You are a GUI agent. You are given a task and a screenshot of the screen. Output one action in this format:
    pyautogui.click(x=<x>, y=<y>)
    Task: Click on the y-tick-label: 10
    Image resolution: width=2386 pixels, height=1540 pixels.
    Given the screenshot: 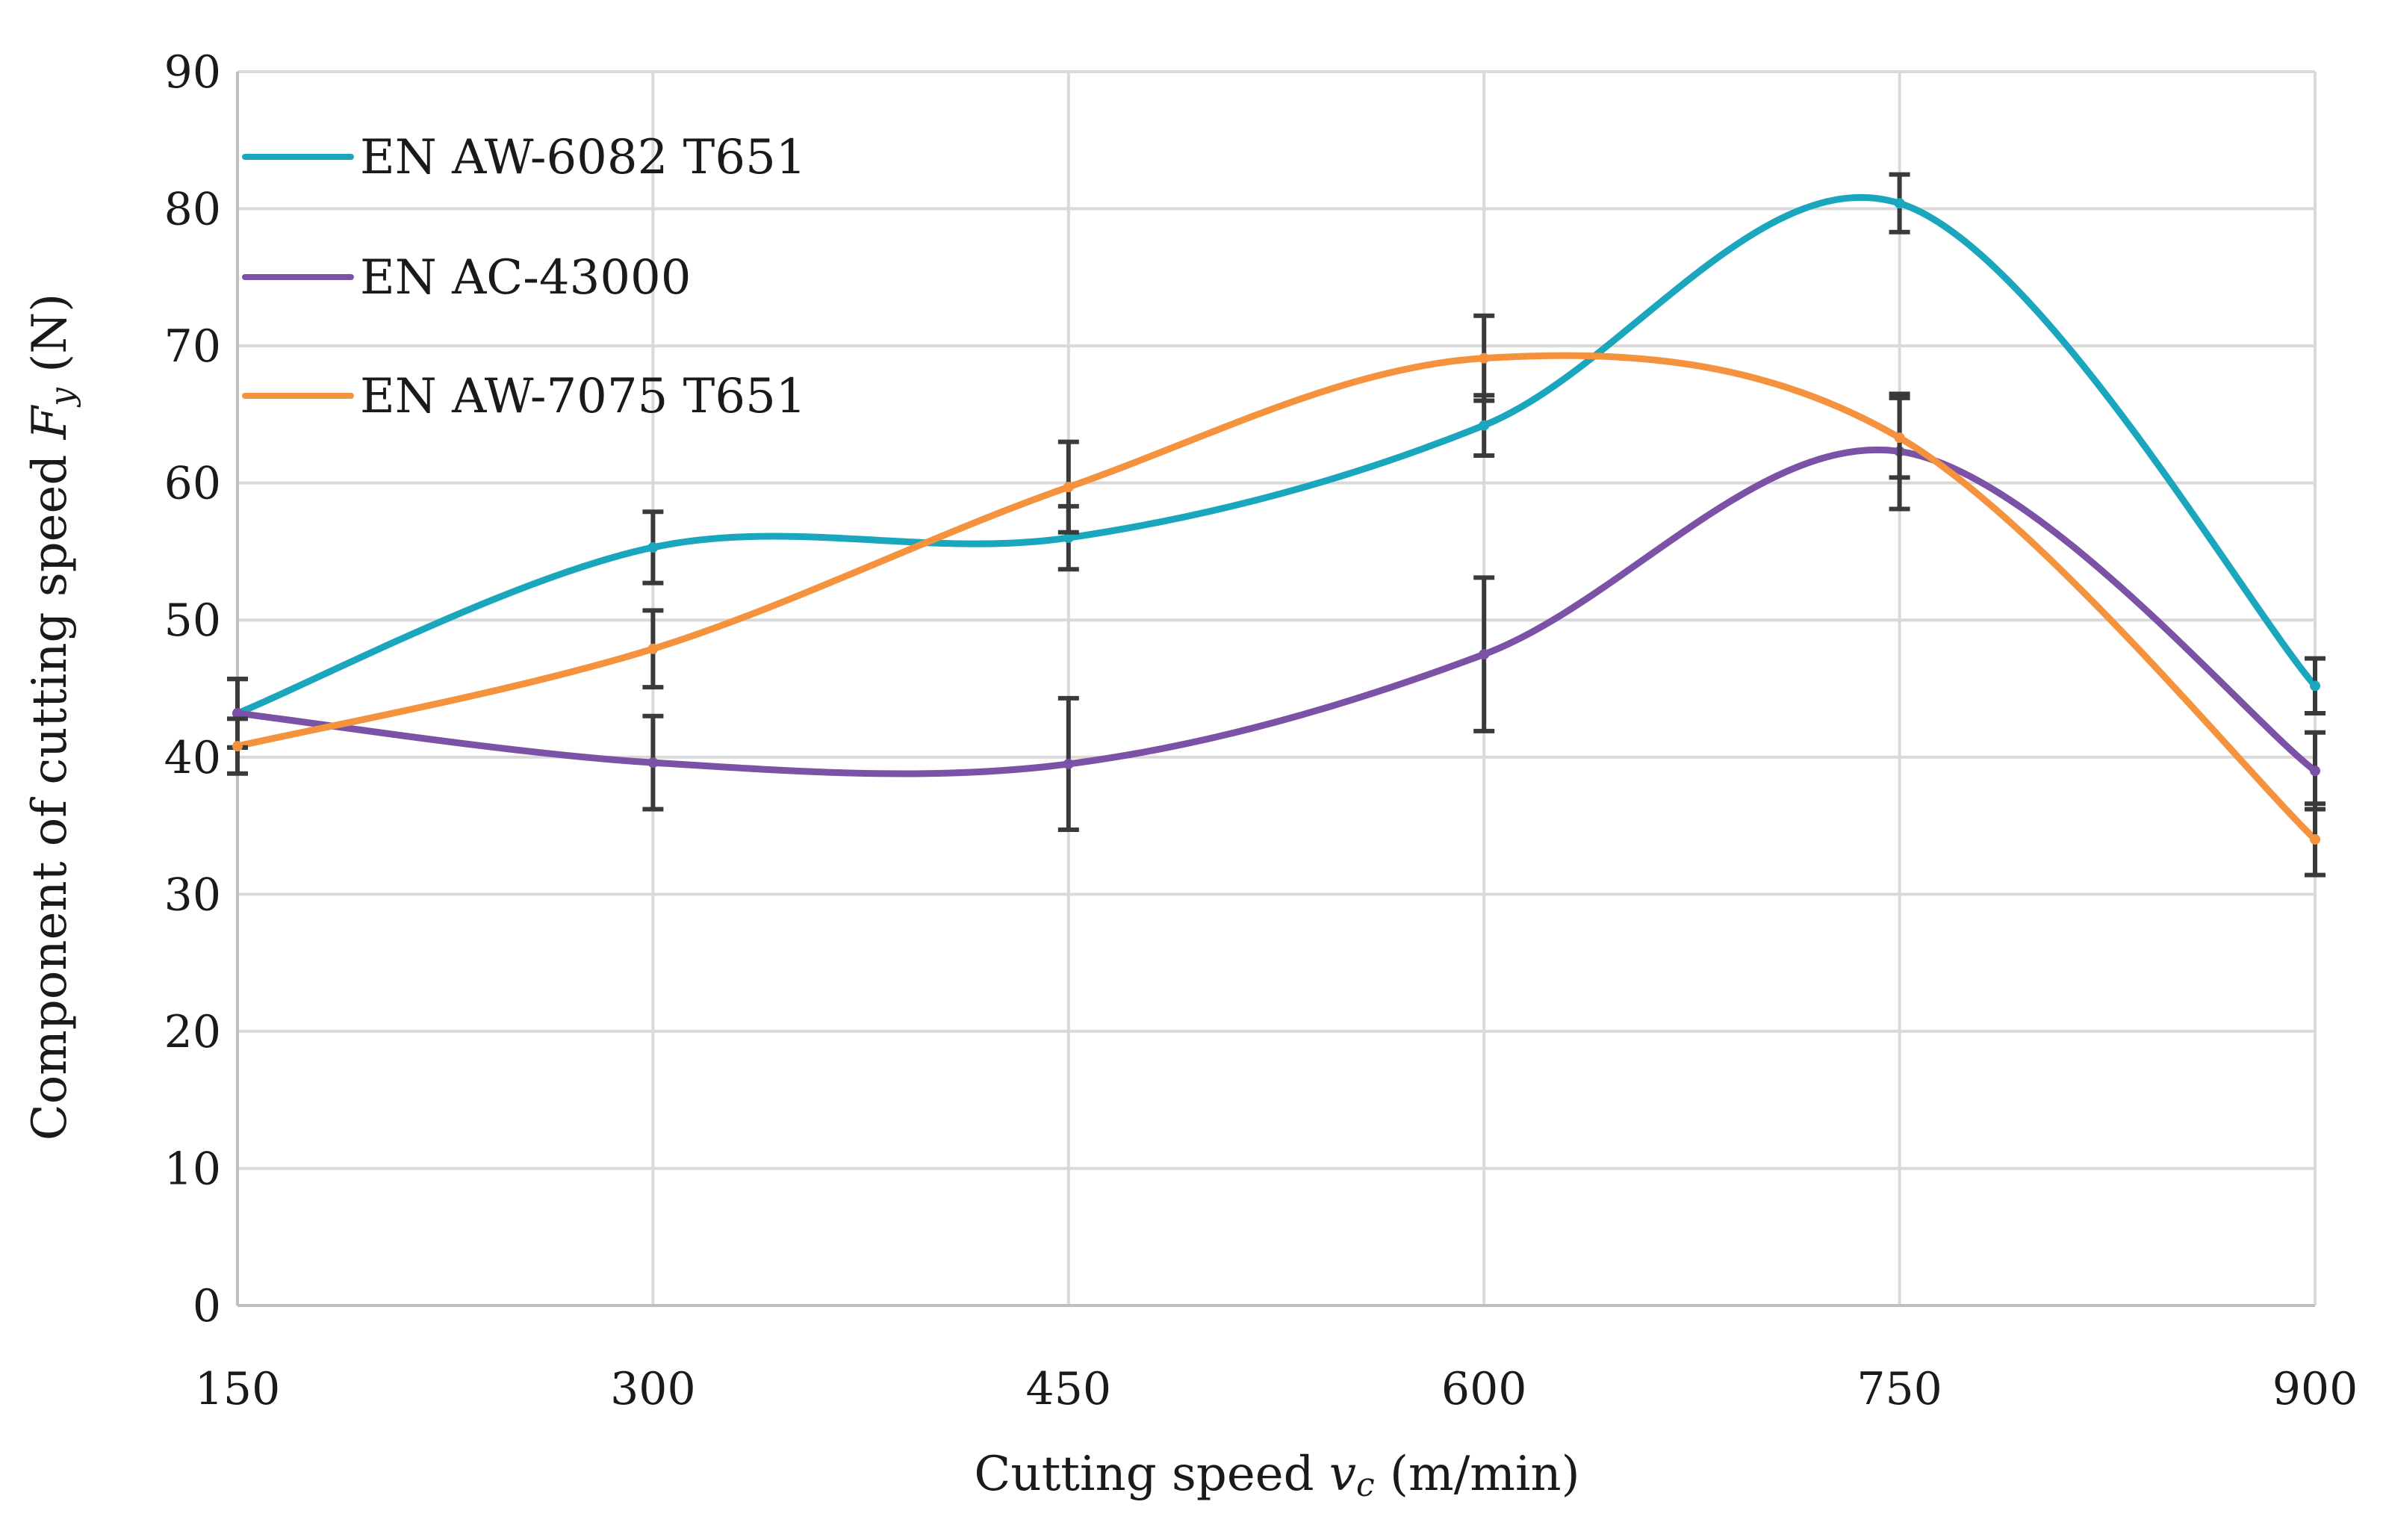 What is the action you would take?
    pyautogui.click(x=193, y=1169)
    